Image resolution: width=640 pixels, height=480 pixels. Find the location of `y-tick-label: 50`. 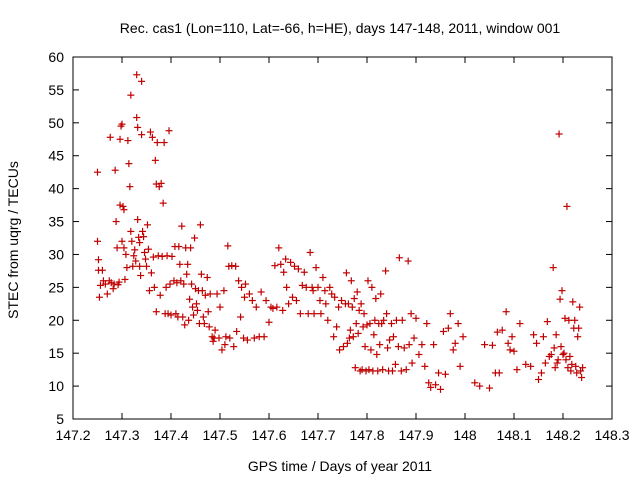

y-tick-label: 50 is located at coordinates (56, 123).